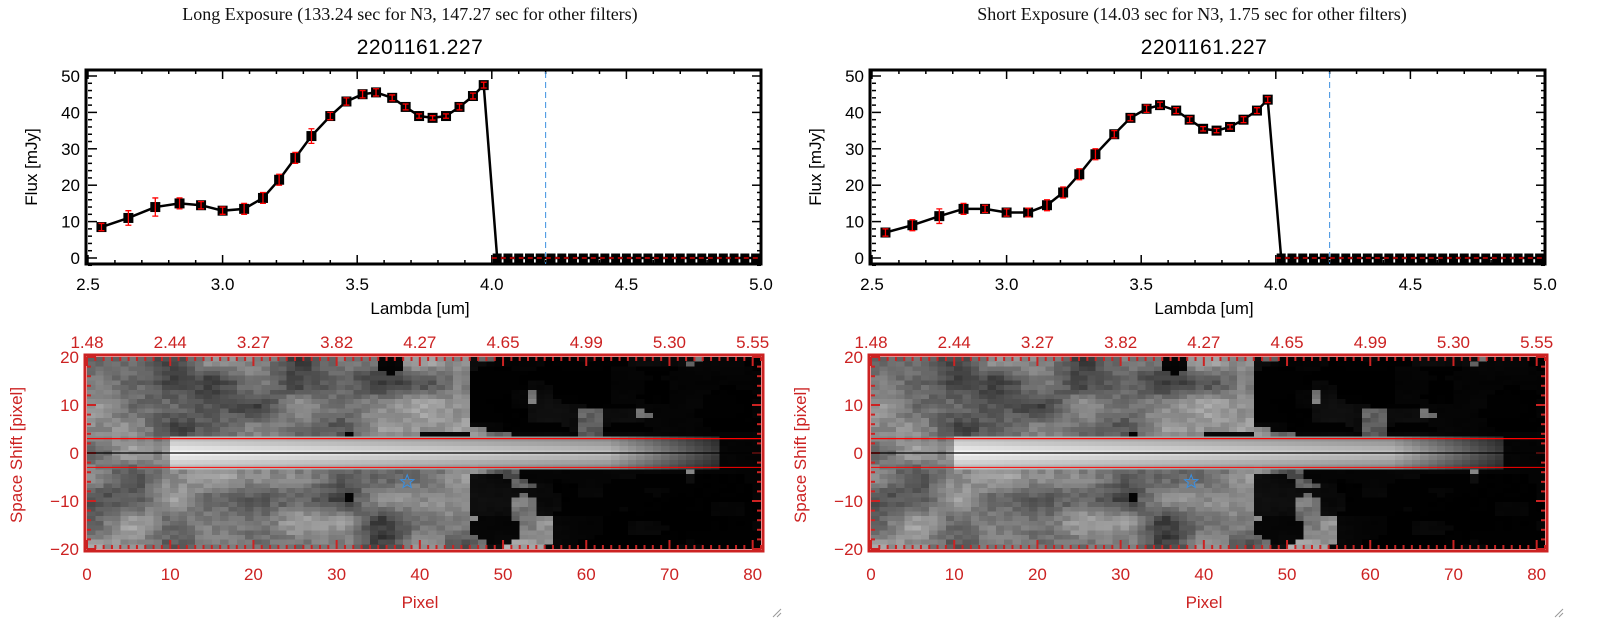  What do you see at coordinates (419, 342) in the screenshot?
I see `top-axis-tick-label: 4.27` at bounding box center [419, 342].